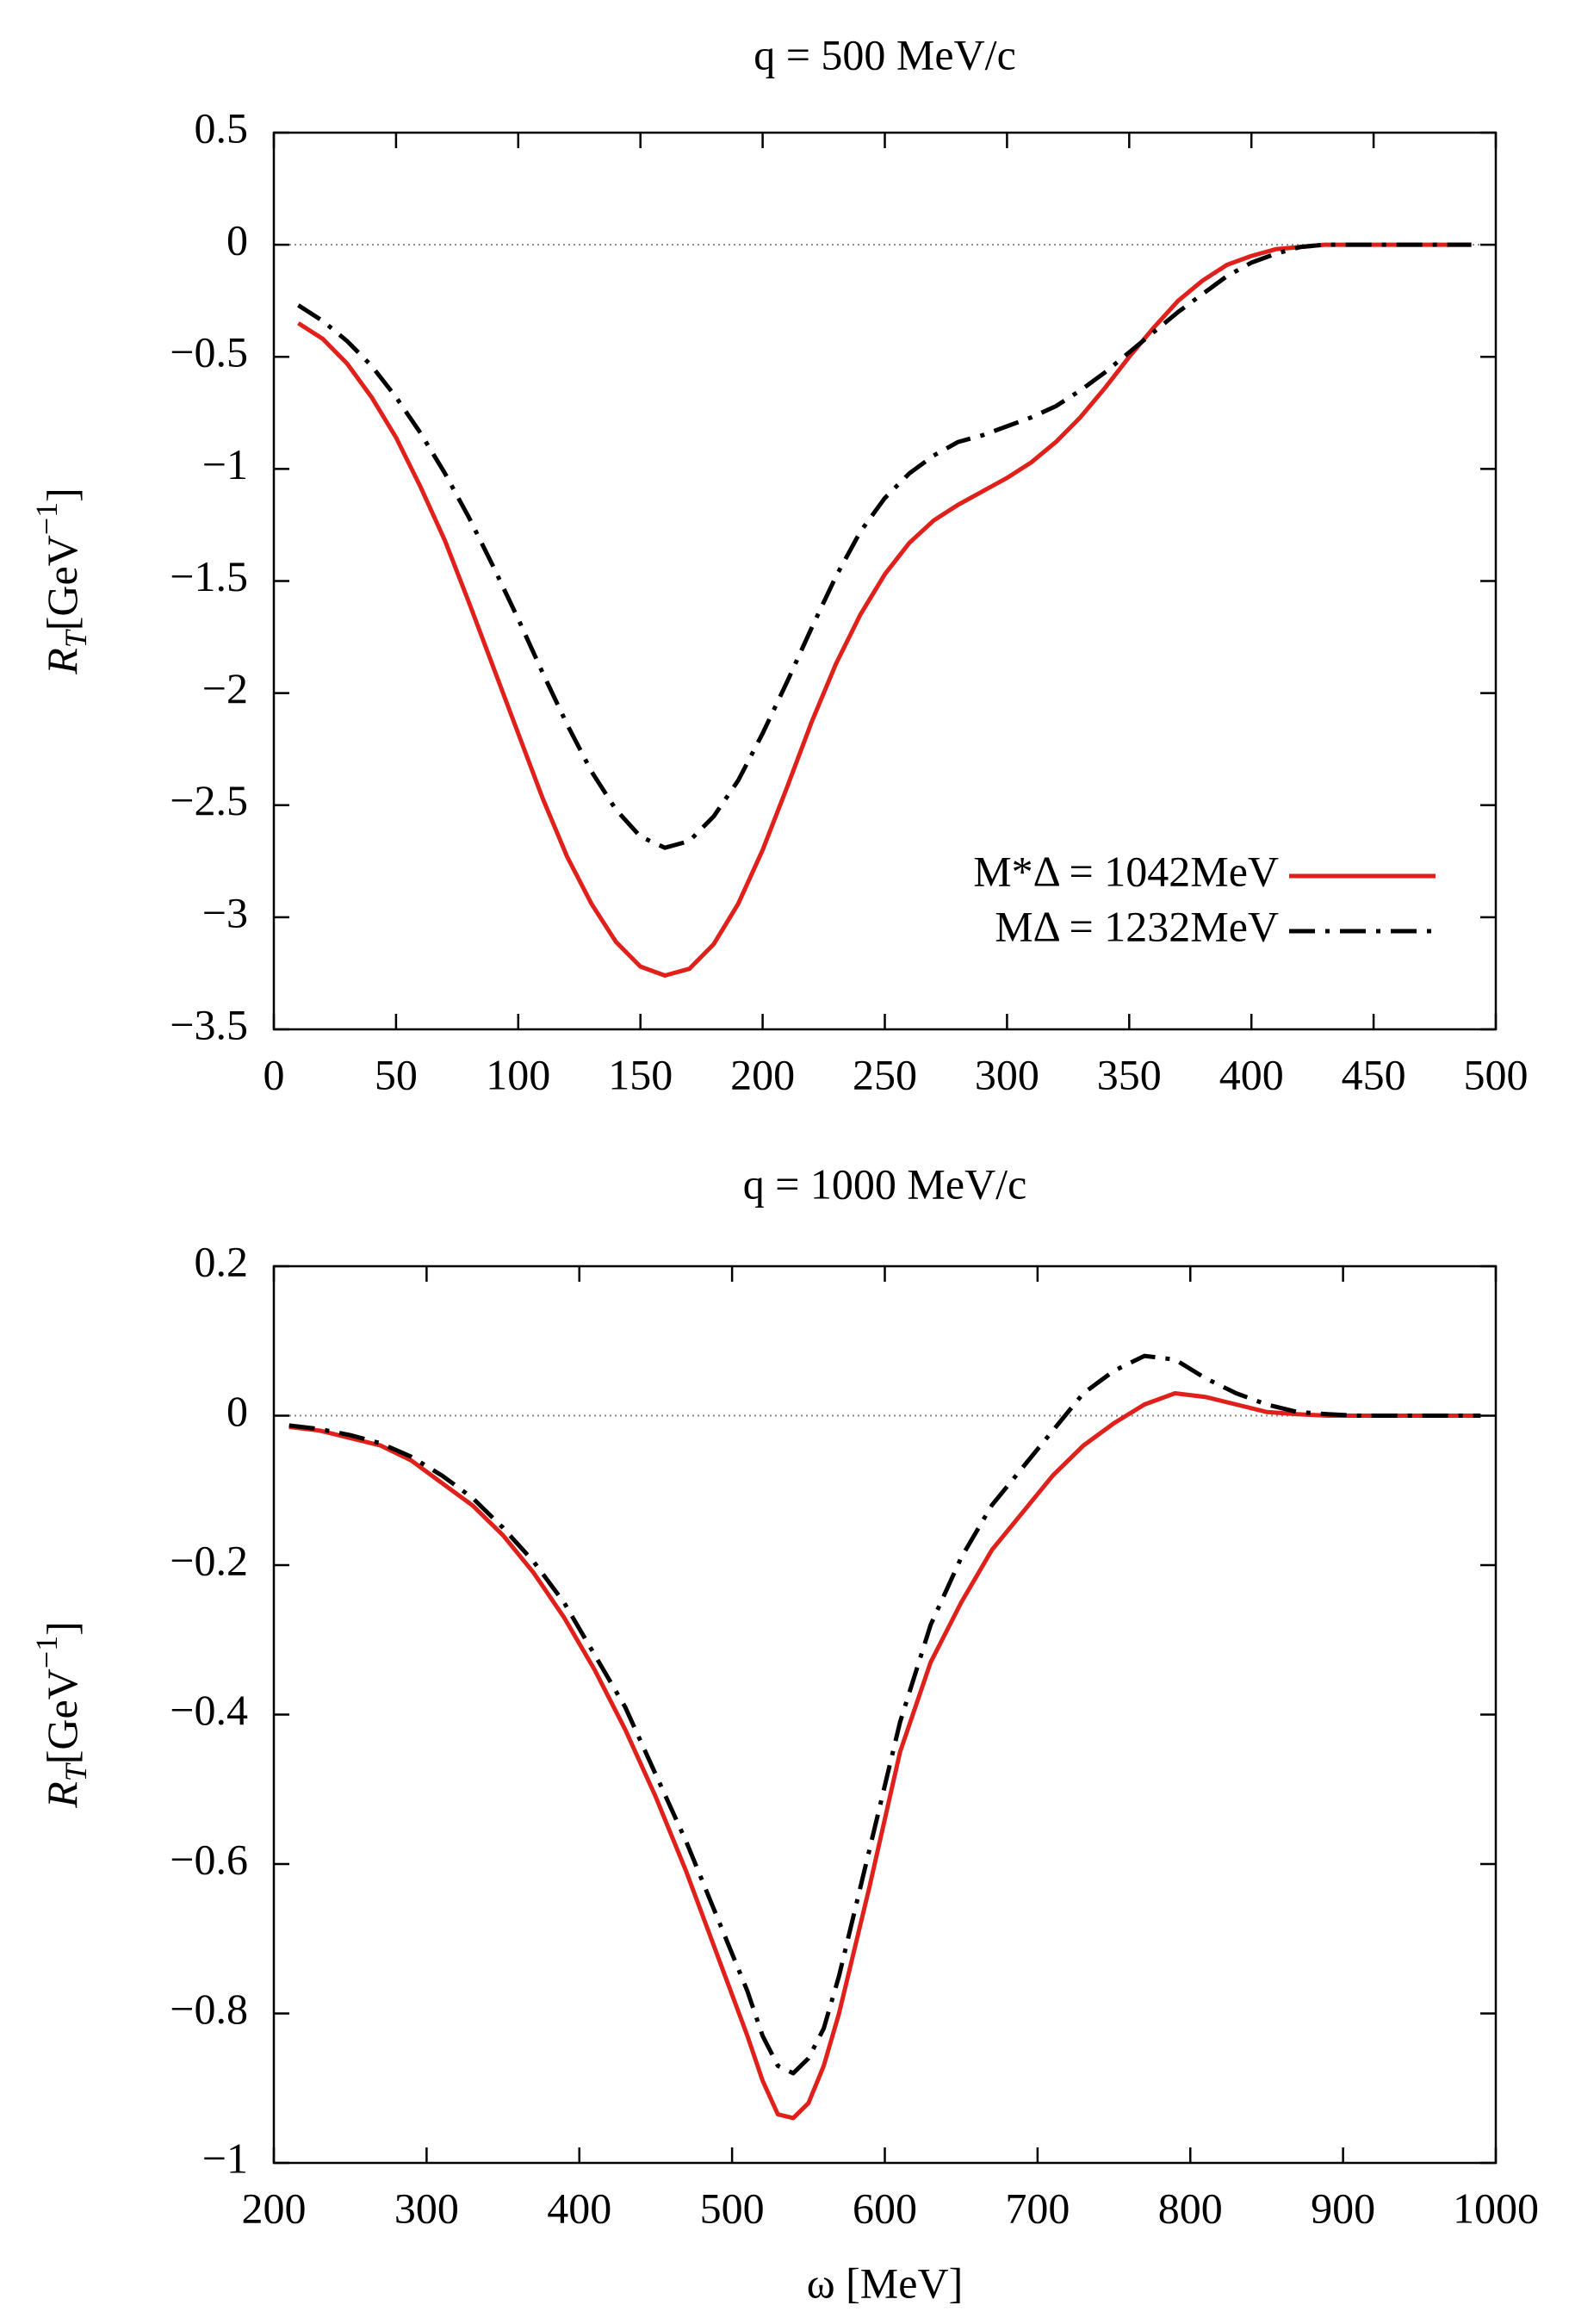  What do you see at coordinates (885, 2208) in the screenshot?
I see `x-tick-label: 600` at bounding box center [885, 2208].